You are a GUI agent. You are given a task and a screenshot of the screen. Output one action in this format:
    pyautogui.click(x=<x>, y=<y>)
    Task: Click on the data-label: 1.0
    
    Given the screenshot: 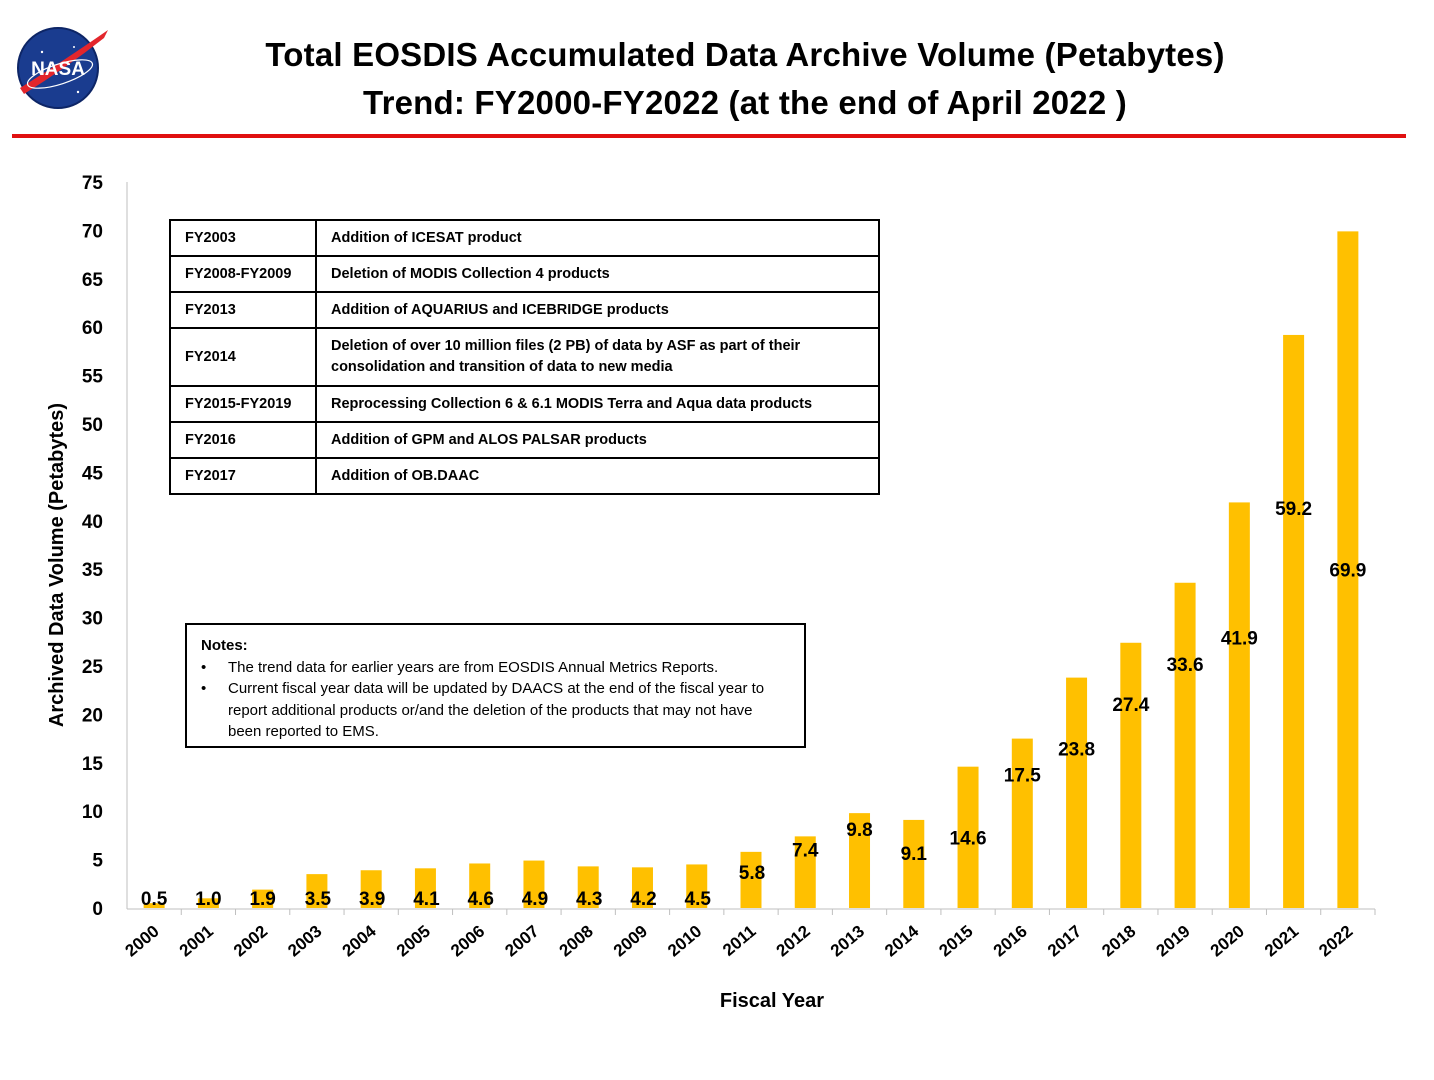 What is the action you would take?
    pyautogui.click(x=208, y=899)
    